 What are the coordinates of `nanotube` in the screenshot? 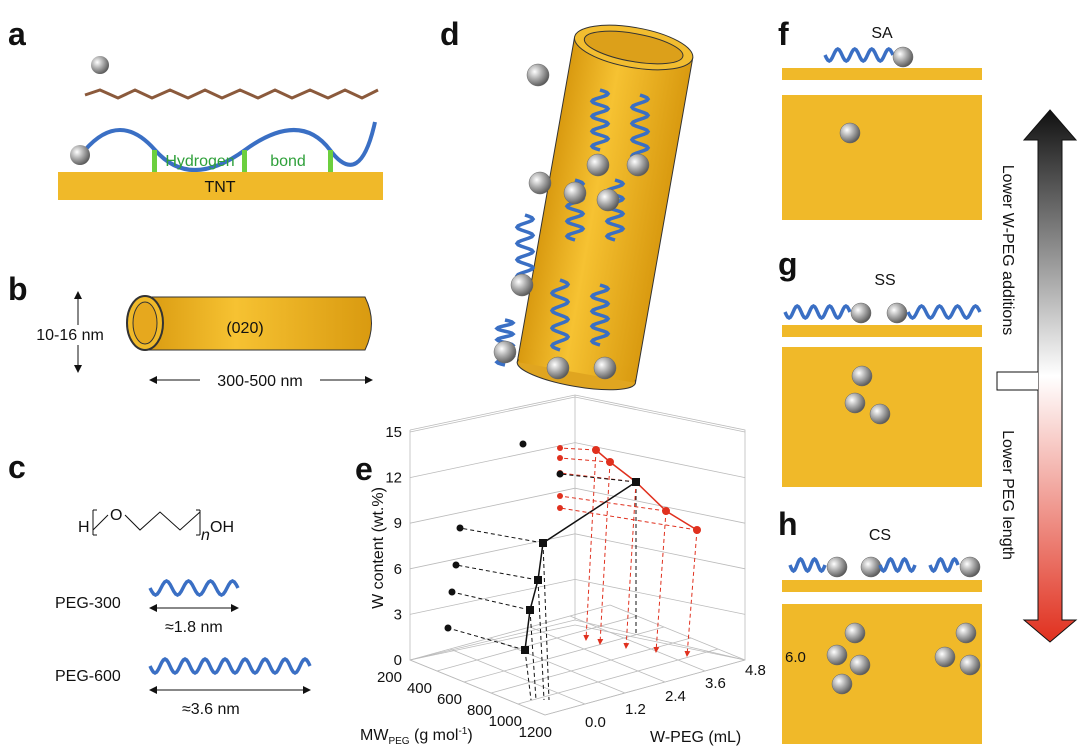 It's located at (258, 323).